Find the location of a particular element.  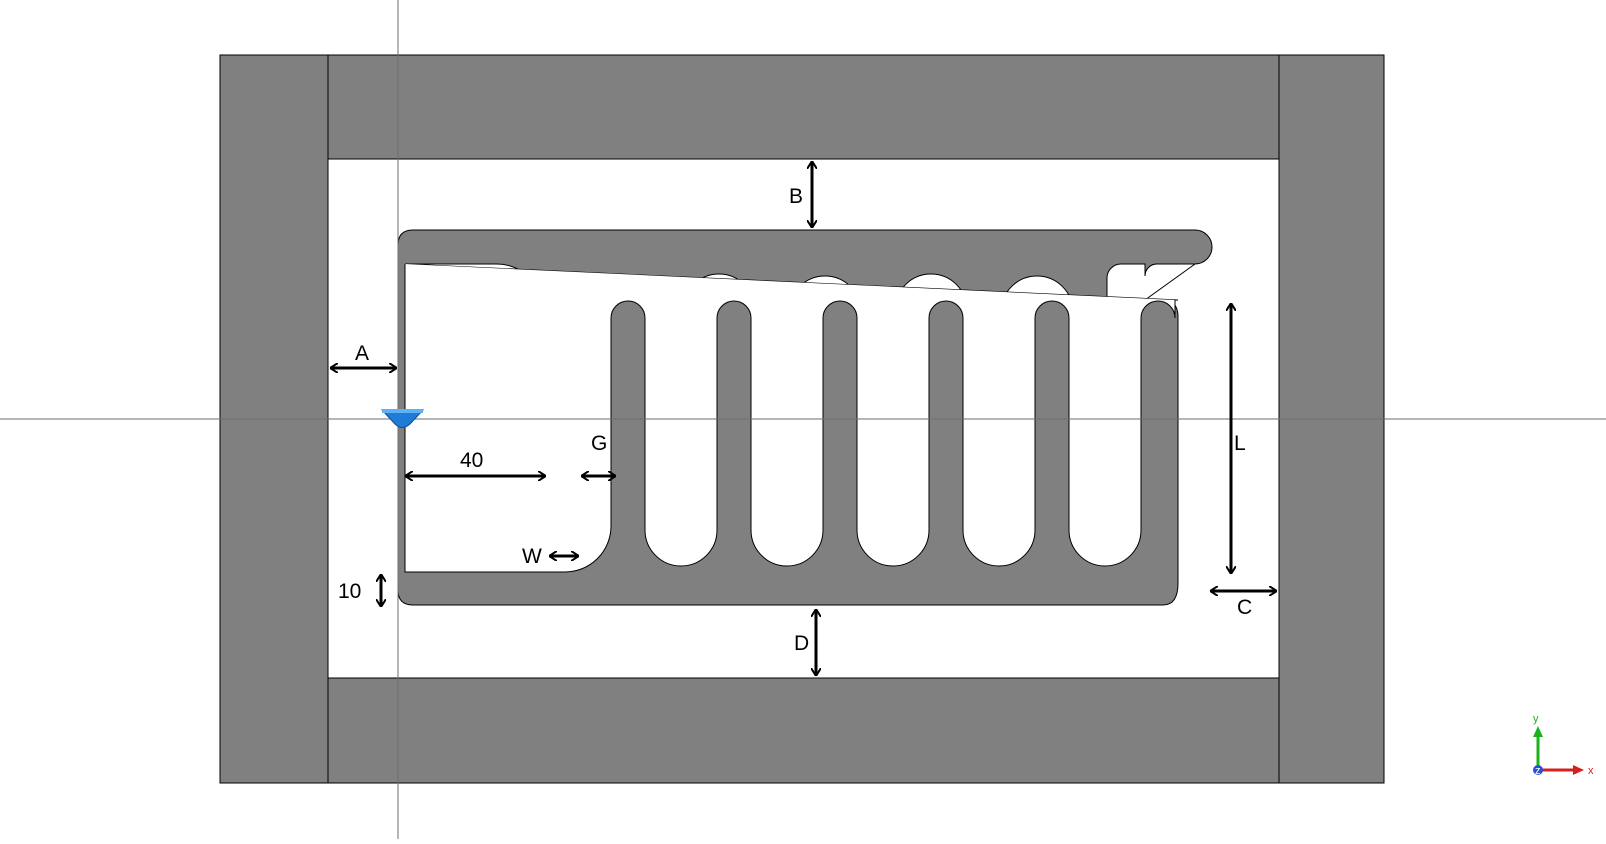

dim-label-d: D is located at coordinates (801, 643).